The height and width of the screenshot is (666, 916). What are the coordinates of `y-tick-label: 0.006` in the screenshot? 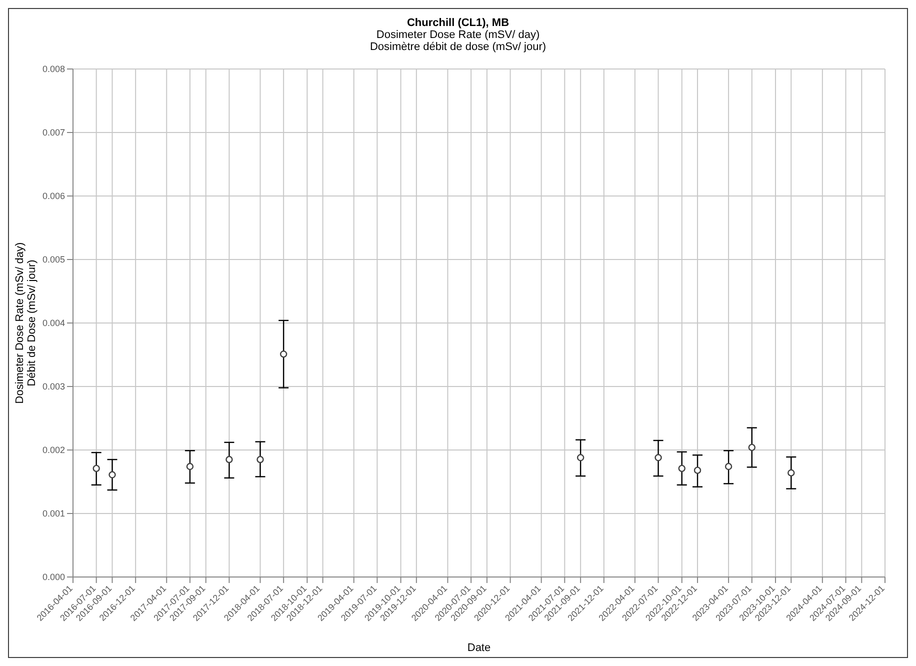 It's located at (53, 196).